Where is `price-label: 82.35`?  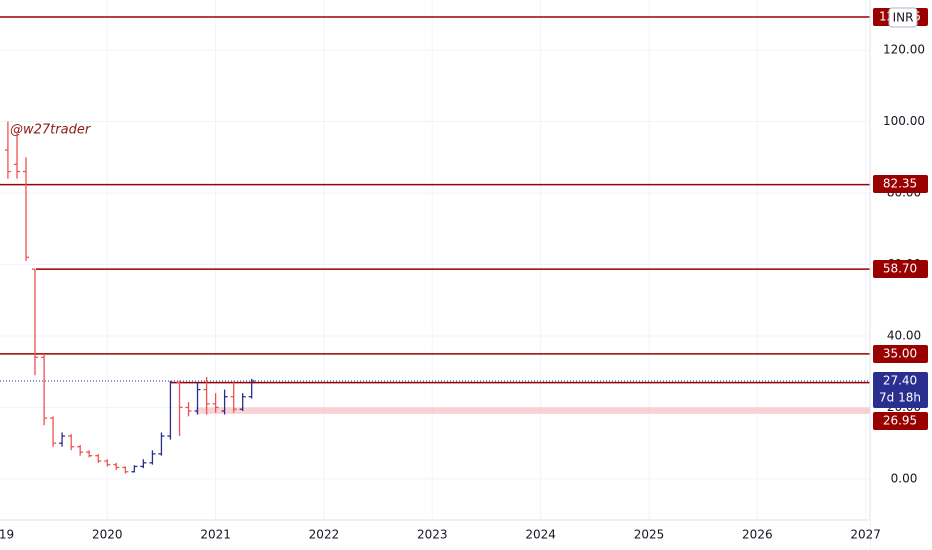 price-label: 82.35 is located at coordinates (900, 184).